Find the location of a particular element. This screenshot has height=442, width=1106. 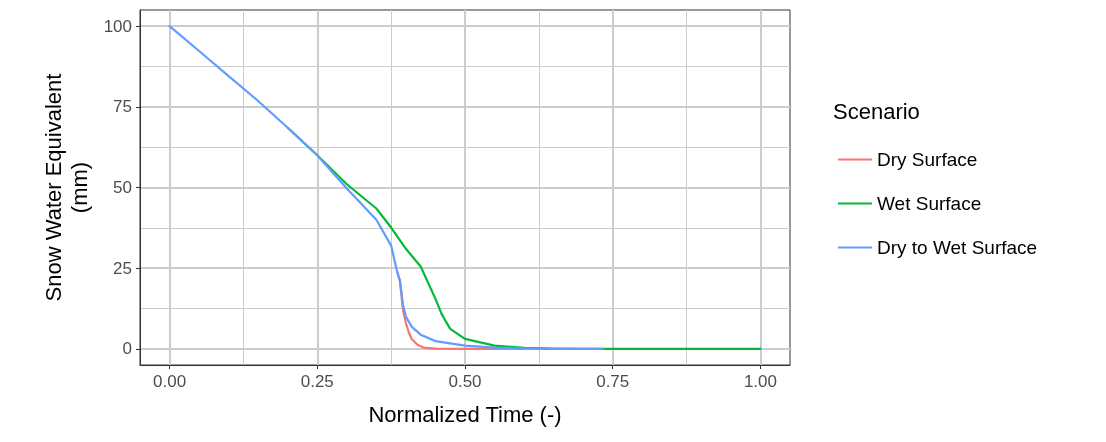

x-tick-label: 0.75 is located at coordinates (613, 381).